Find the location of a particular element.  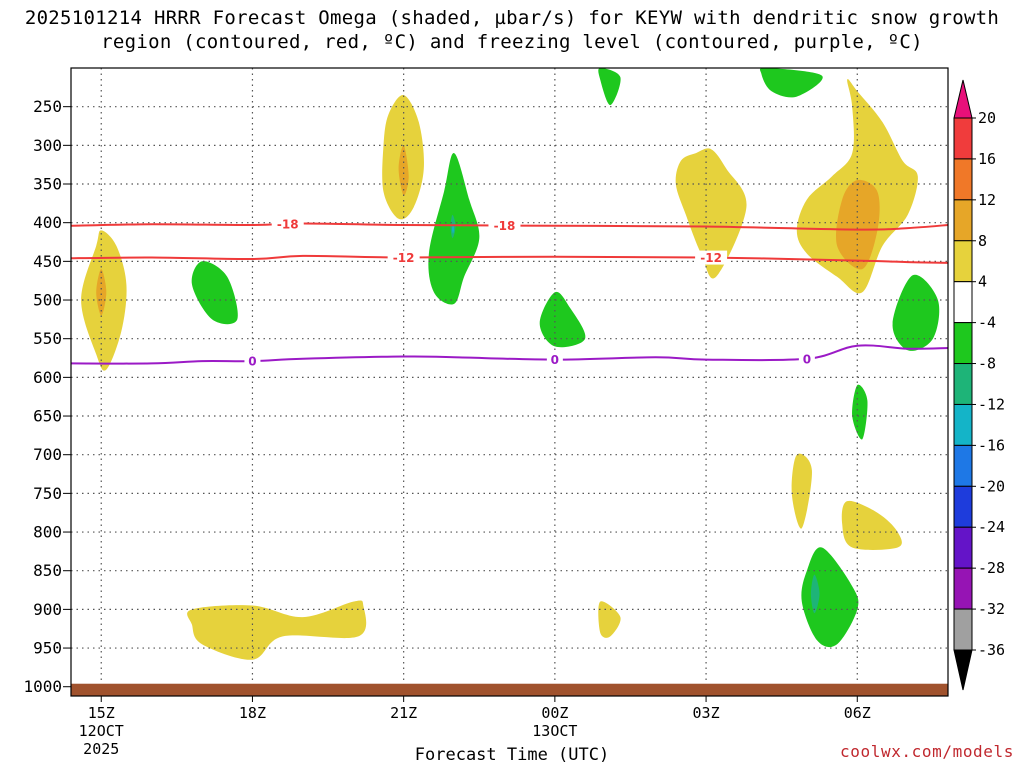

colorbar-max-arrow is located at coordinates (963, 99).